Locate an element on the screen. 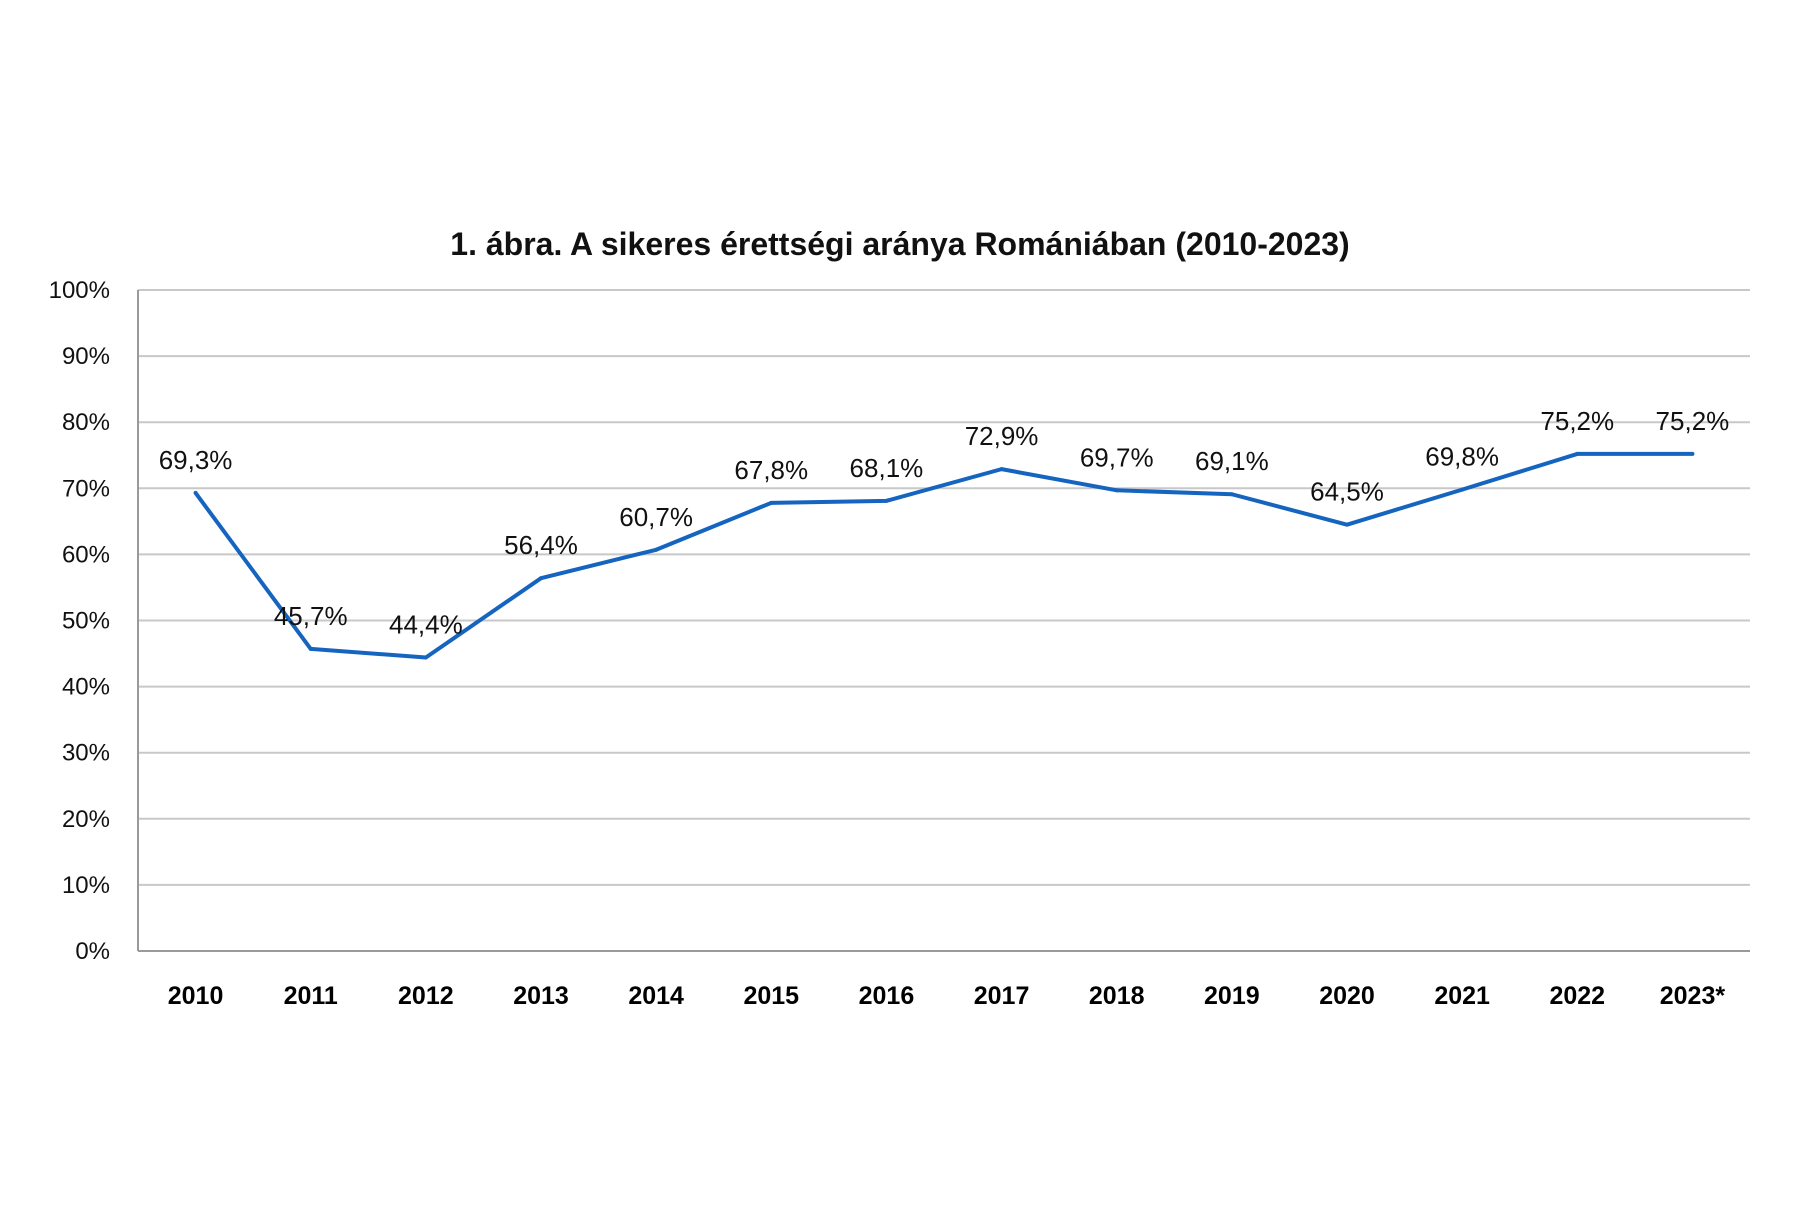  y-tick-label: 80% is located at coordinates (86, 422).